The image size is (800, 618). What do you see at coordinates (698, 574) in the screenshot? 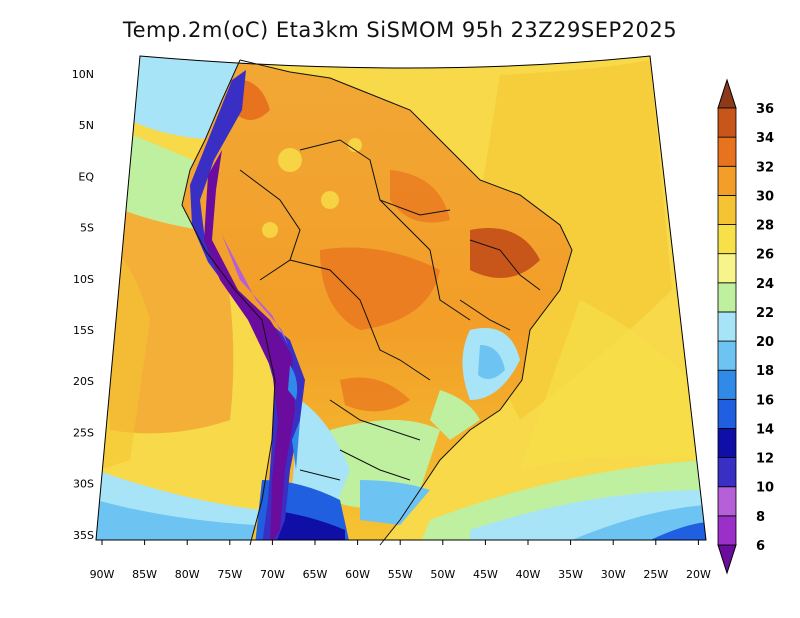
I see `lon-label-20w: 20W` at bounding box center [698, 574].